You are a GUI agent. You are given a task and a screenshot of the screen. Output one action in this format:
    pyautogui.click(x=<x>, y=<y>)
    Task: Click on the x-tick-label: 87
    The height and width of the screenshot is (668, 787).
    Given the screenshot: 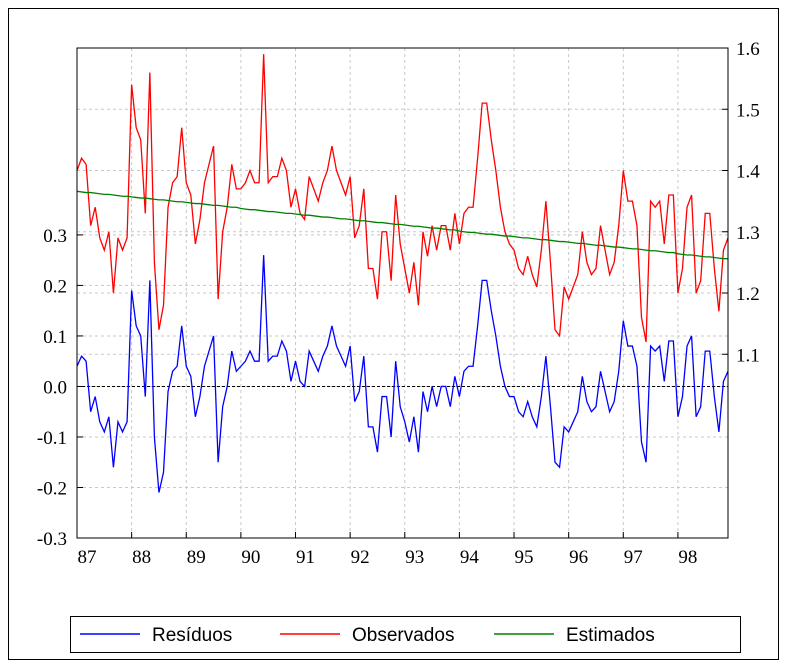 What is the action you would take?
    pyautogui.click(x=87, y=557)
    